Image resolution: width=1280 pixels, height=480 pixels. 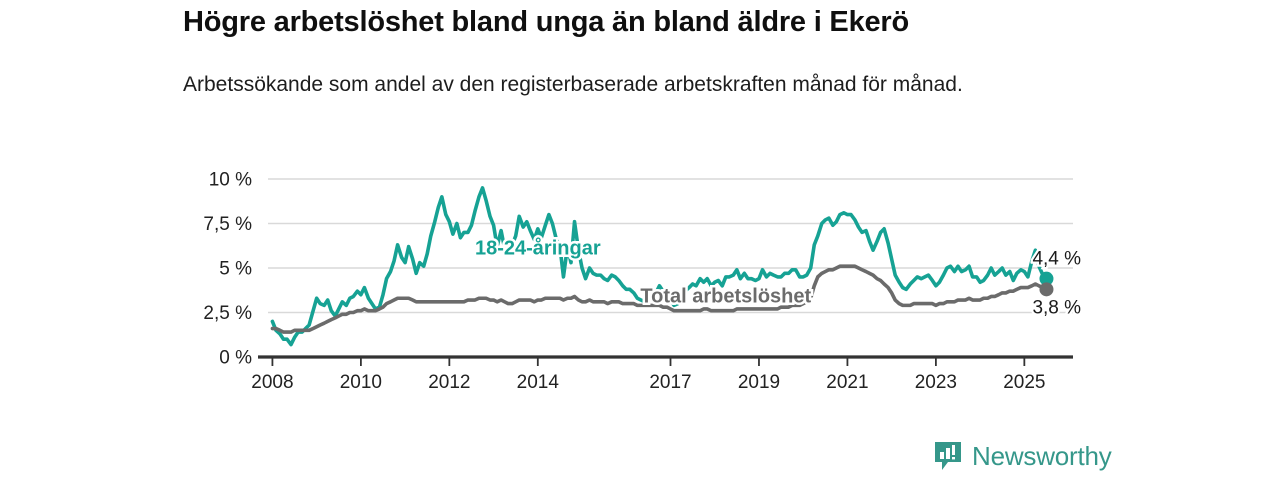 I want to click on series-line, so click(x=659, y=299).